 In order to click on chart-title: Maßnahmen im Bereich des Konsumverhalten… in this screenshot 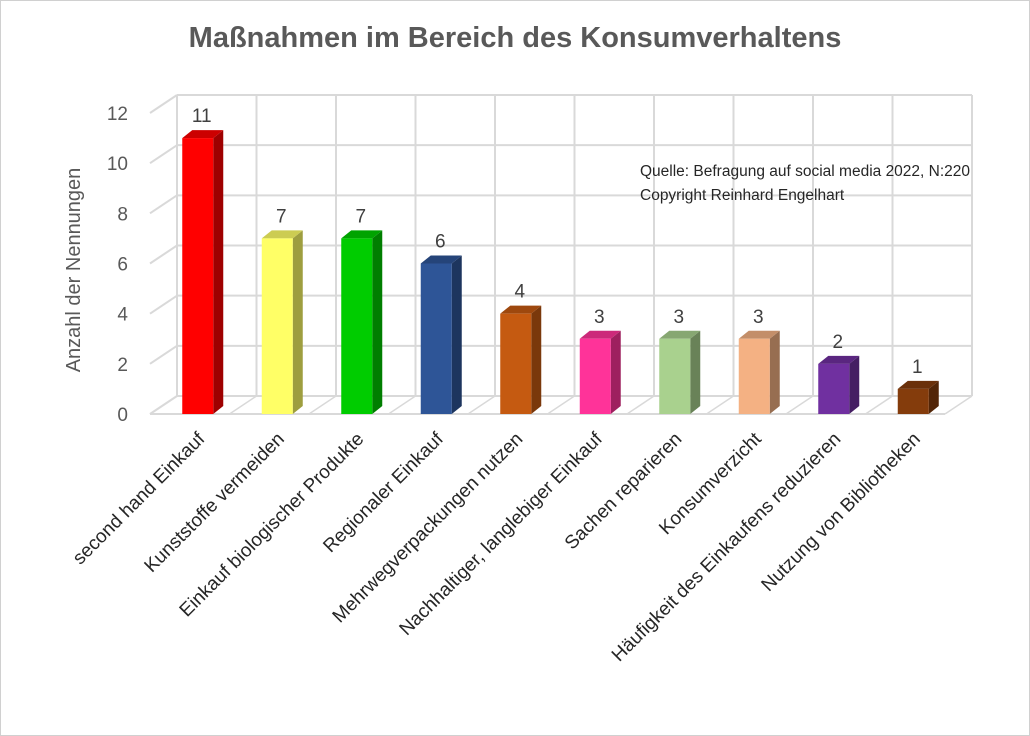, I will do `click(515, 38)`.